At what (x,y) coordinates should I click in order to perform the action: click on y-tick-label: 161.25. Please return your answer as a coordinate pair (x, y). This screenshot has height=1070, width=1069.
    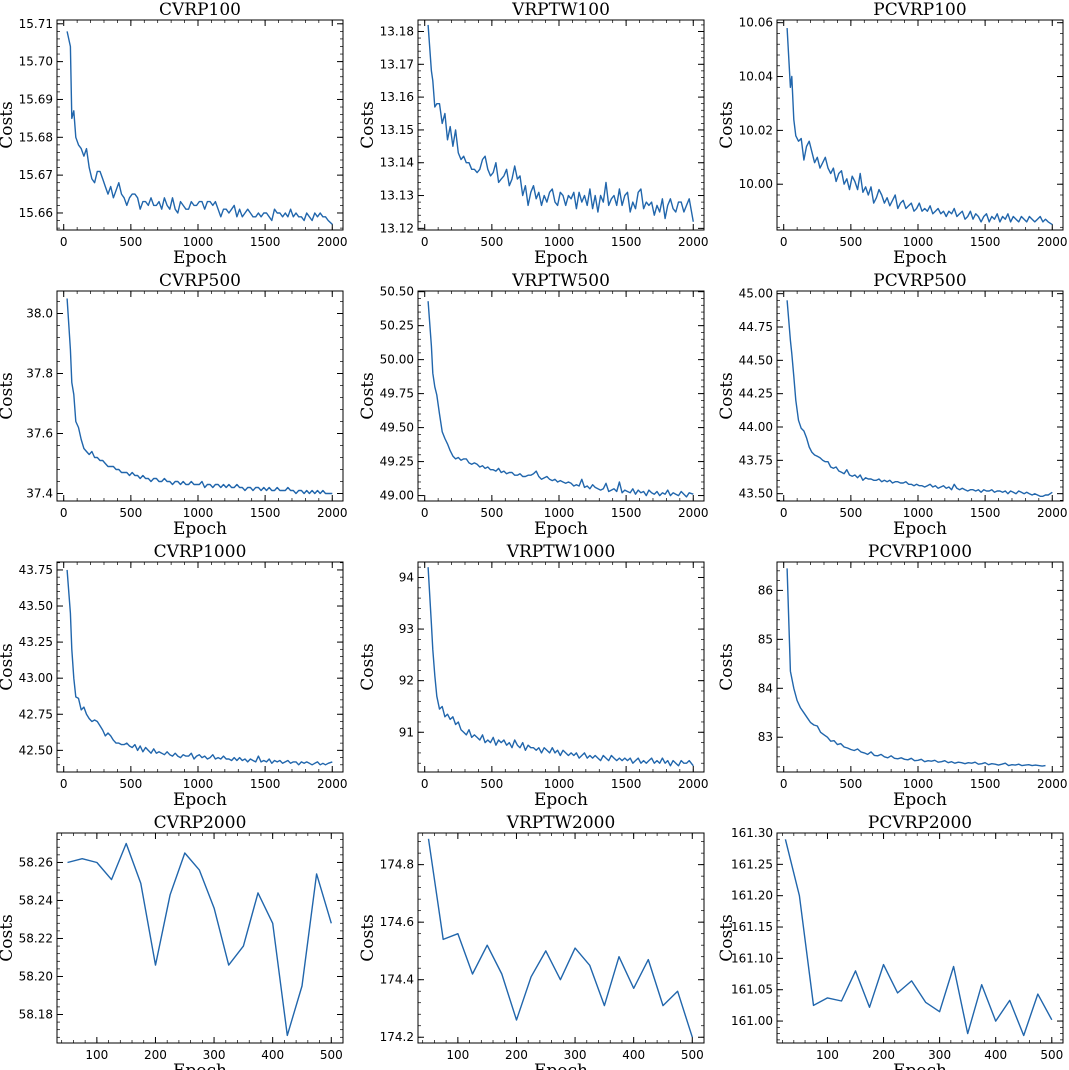
    Looking at the image, I should click on (752, 864).